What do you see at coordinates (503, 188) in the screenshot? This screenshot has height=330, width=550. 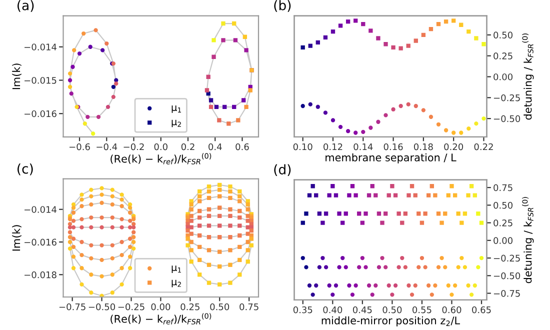 I see `y2-tick-label: 0.75` at bounding box center [503, 188].